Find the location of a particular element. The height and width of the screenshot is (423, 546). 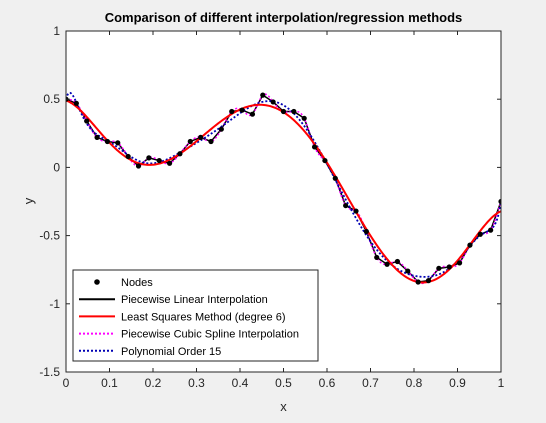

x-tick-label: 0.5 is located at coordinates (283, 383).